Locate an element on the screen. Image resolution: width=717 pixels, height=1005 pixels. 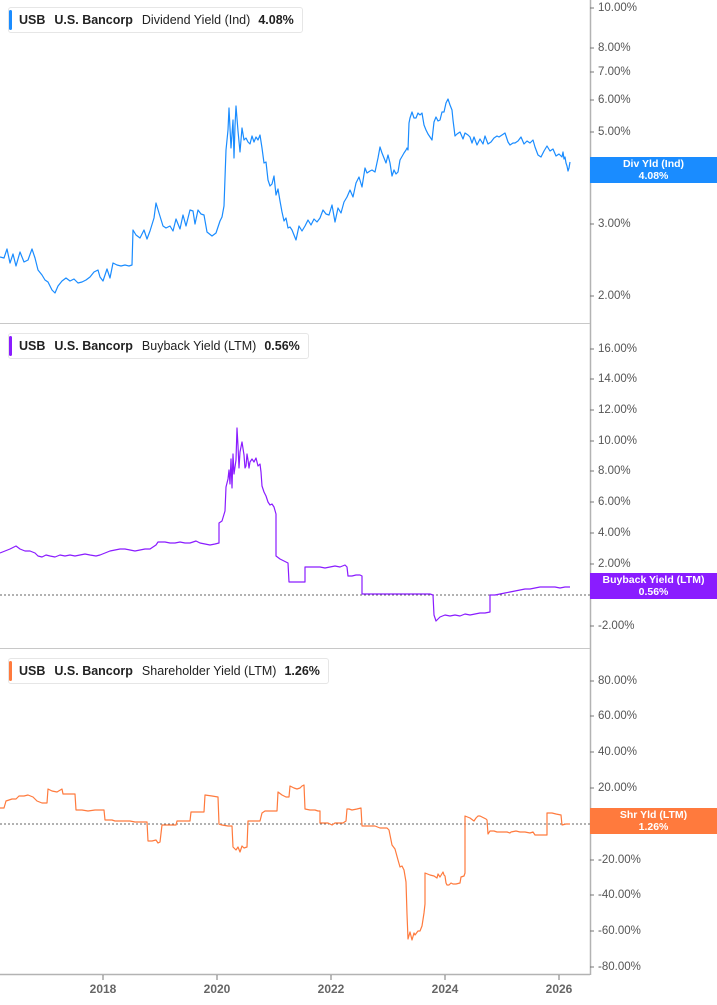
y-tick: -20.00% is located at coordinates (619, 860).